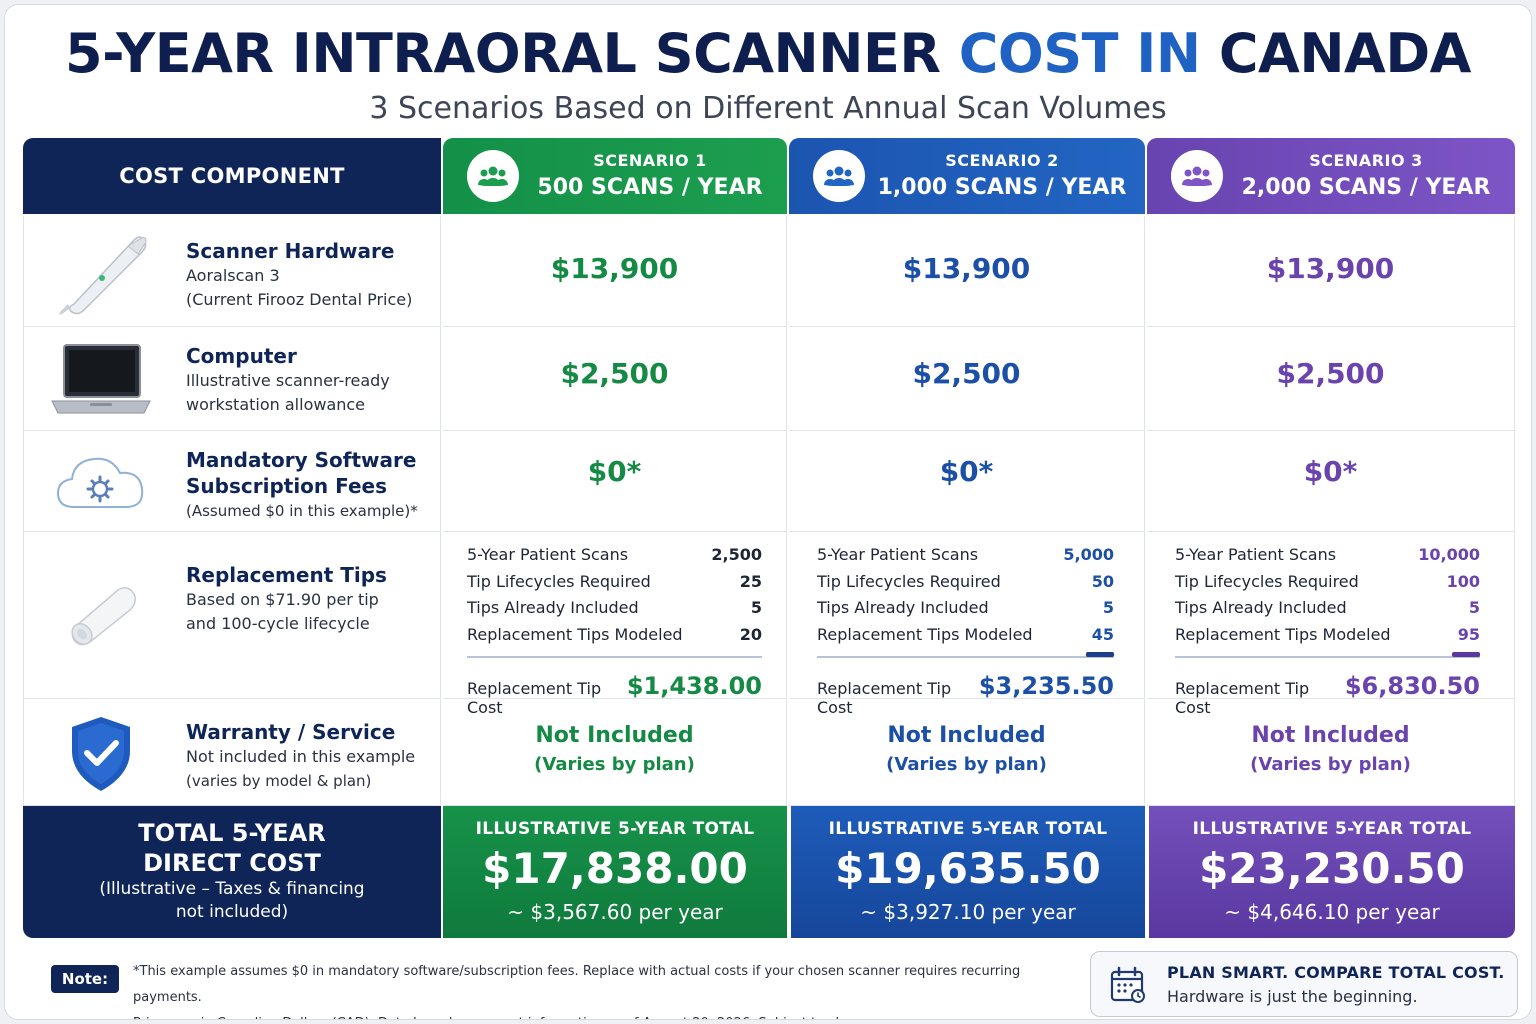 The image size is (1536, 1024). I want to click on tip-row-value: 25, so click(750, 581).